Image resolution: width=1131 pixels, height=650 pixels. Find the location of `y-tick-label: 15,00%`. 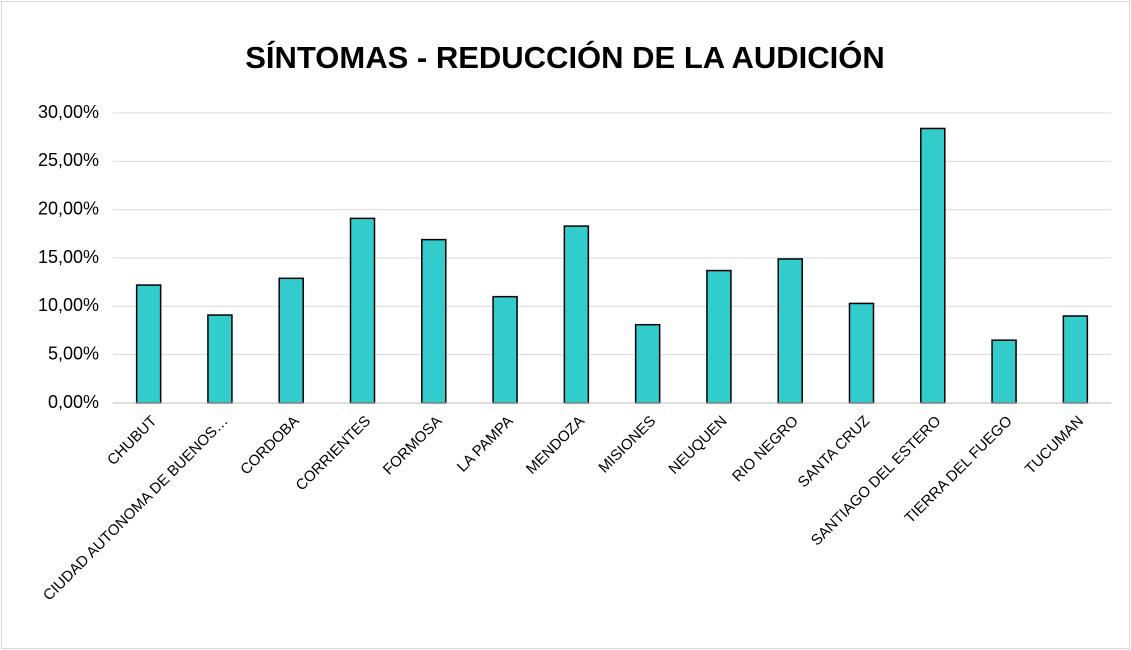

y-tick-label: 15,00% is located at coordinates (68, 257).